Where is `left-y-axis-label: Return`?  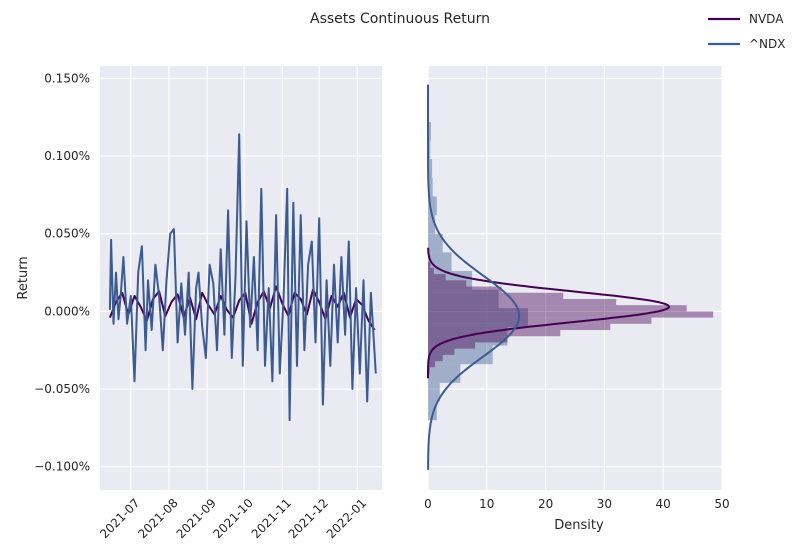 left-y-axis-label: Return is located at coordinates (23, 277).